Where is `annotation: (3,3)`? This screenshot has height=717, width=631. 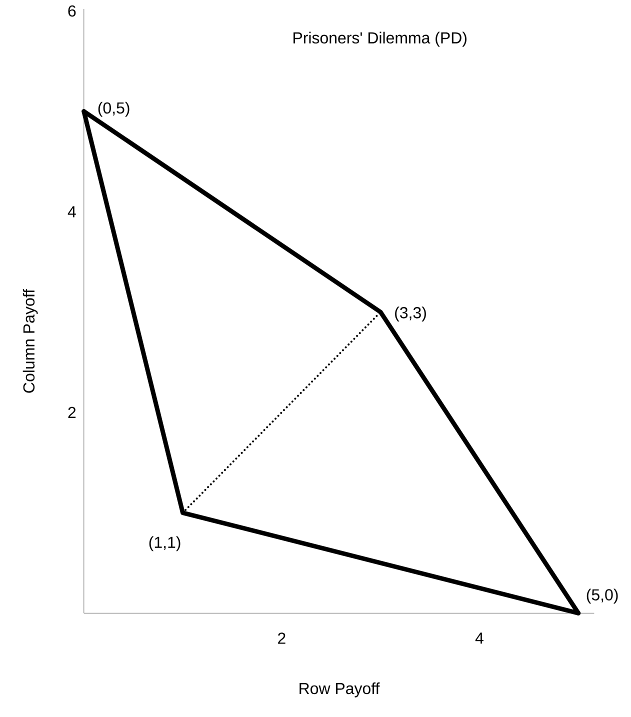 annotation: (3,3) is located at coordinates (410, 314).